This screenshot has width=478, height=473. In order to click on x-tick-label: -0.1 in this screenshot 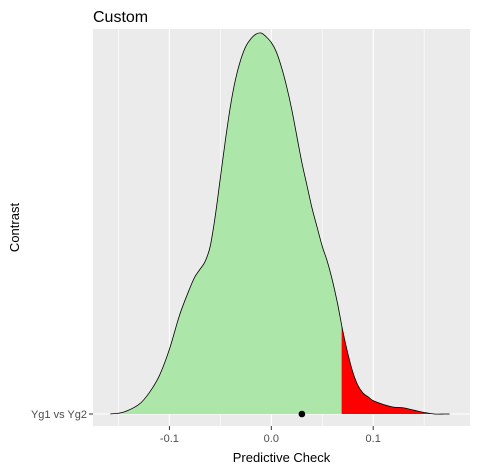, I will do `click(169, 439)`.